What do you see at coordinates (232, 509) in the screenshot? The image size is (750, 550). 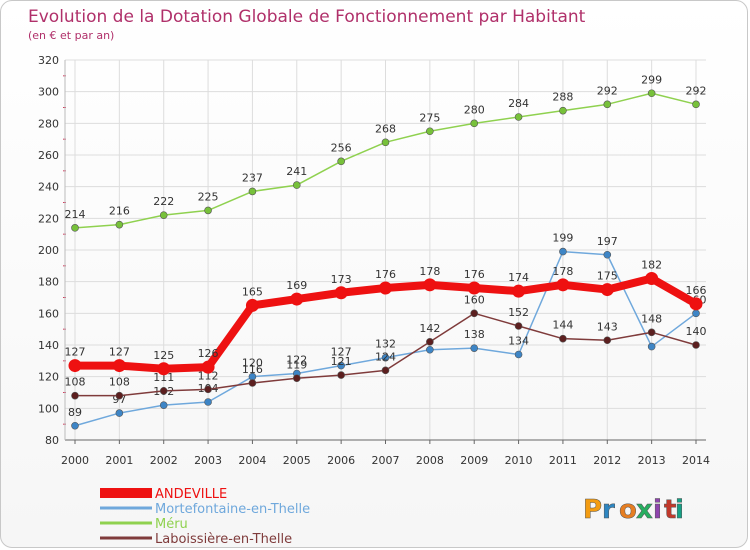 I see `legend-label: Mortefontaine-en-Thelle` at bounding box center [232, 509].